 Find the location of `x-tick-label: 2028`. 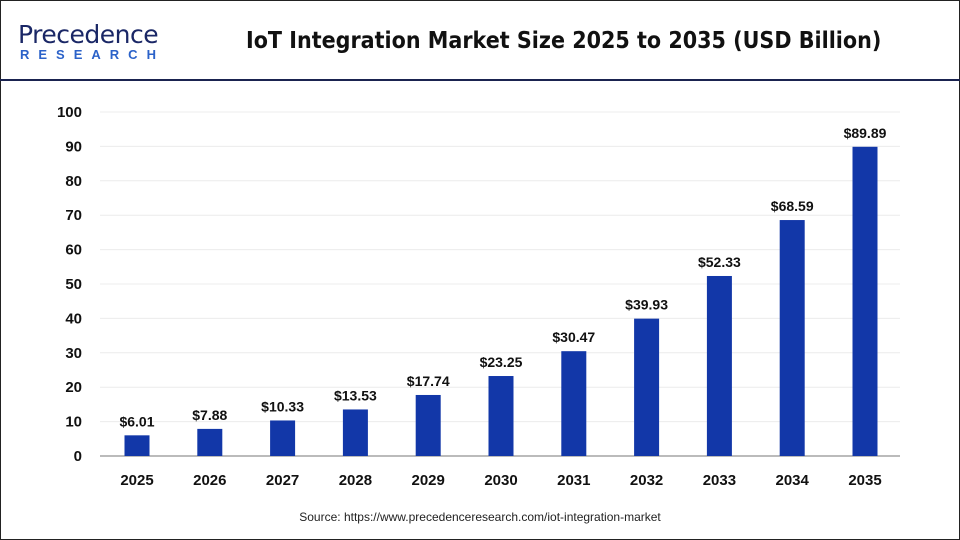

x-tick-label: 2028 is located at coordinates (355, 480).